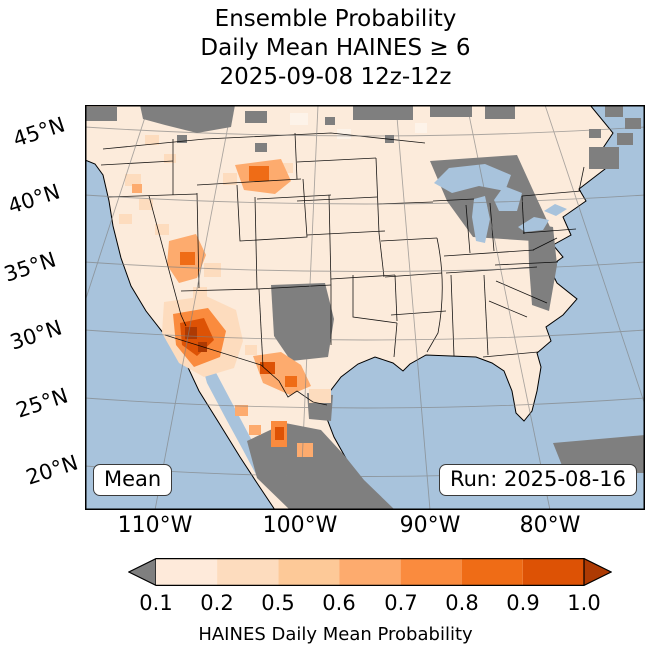  I want to click on cbar-tick-6: 0.9, so click(523, 603).